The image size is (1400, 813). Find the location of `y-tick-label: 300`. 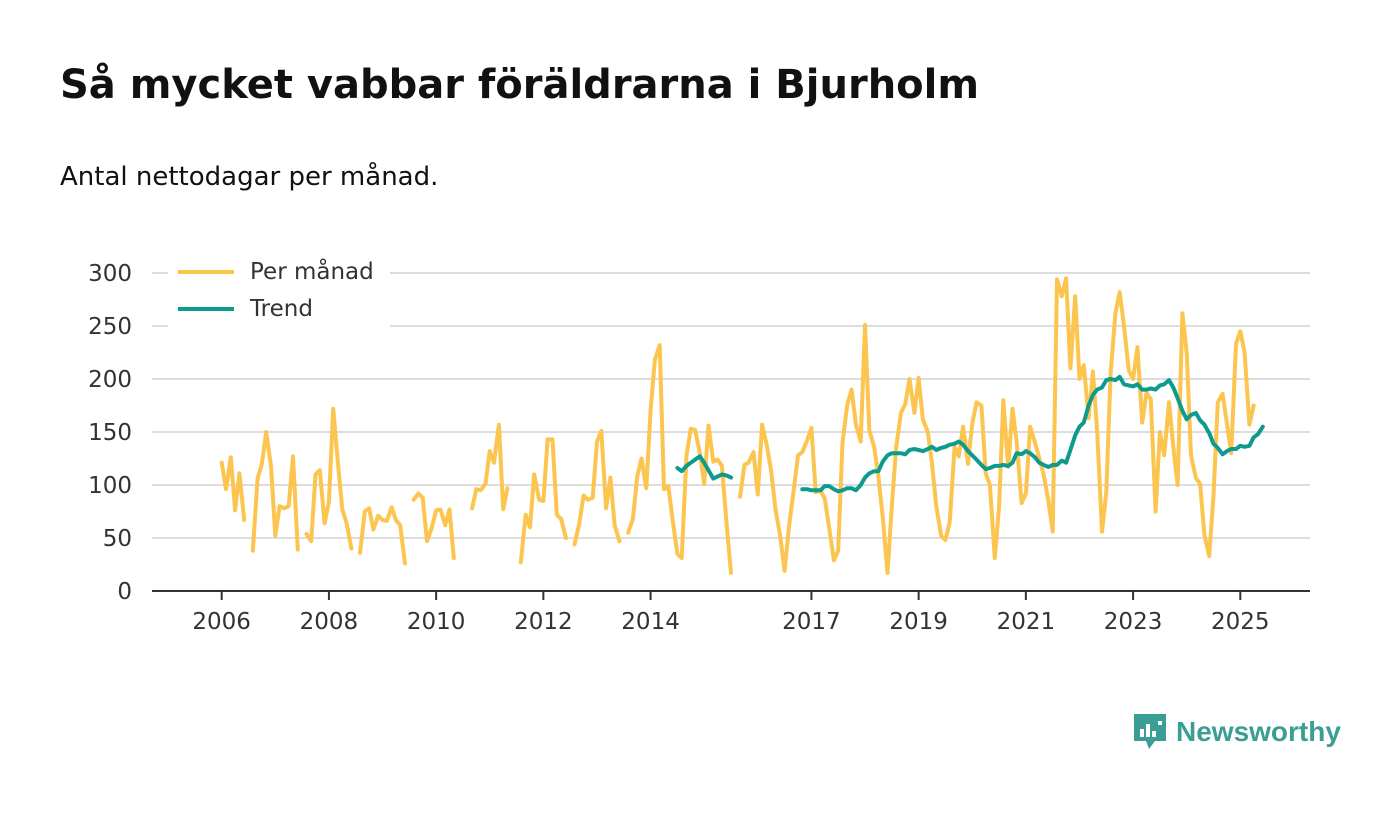

y-tick-label: 300 is located at coordinates (110, 274).